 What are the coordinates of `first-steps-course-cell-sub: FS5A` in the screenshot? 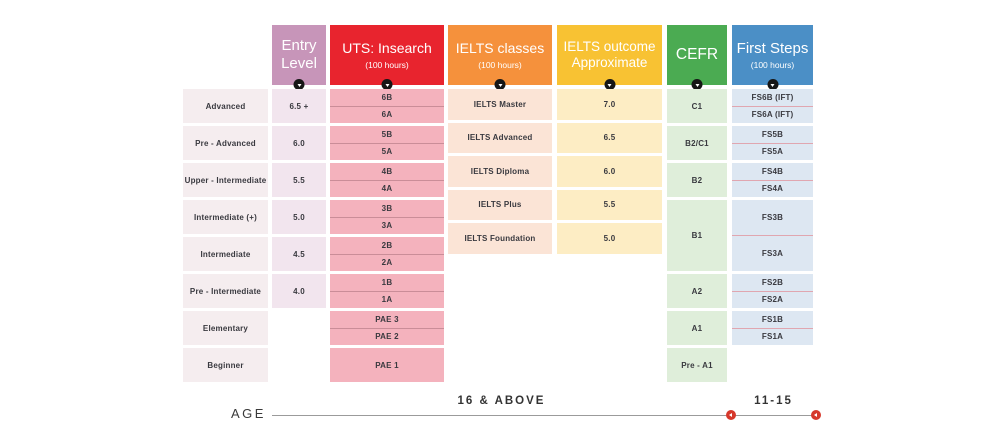 It's located at (772, 151).